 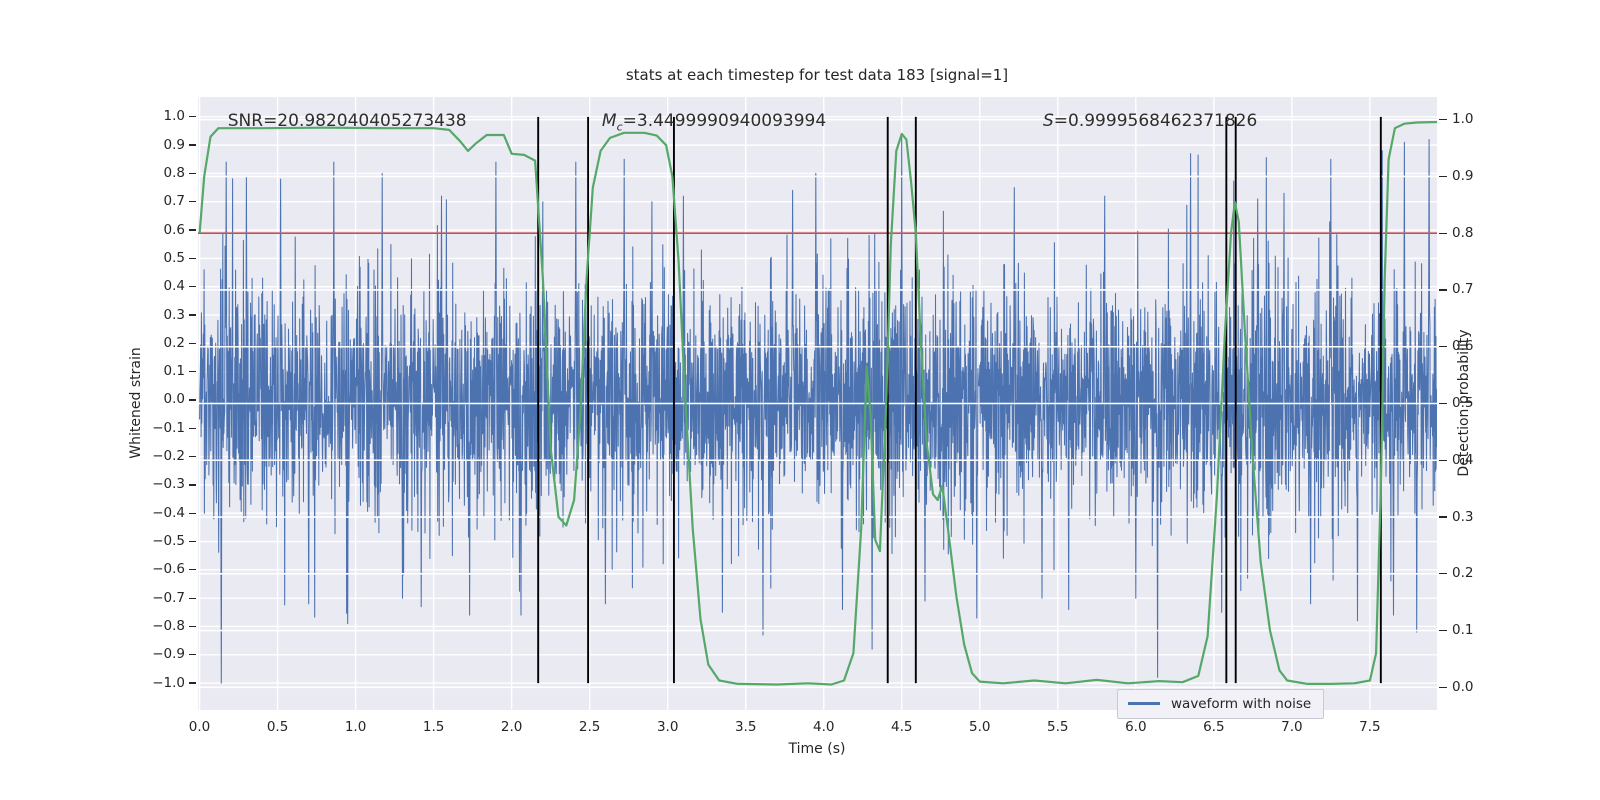 What do you see at coordinates (168, 569) in the screenshot?
I see `y-tick-label-left: −0.6` at bounding box center [168, 569].